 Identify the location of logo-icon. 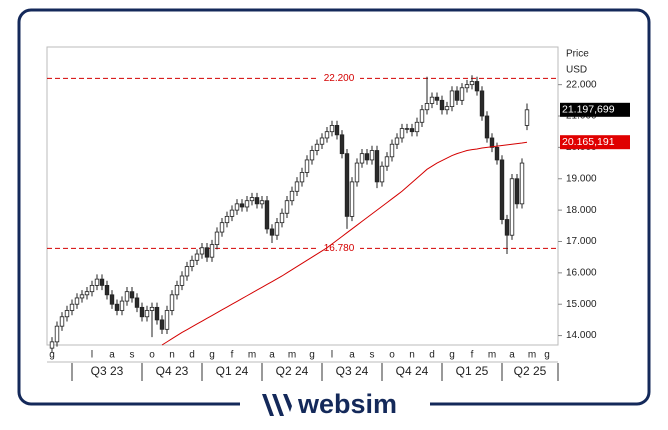
(277, 405).